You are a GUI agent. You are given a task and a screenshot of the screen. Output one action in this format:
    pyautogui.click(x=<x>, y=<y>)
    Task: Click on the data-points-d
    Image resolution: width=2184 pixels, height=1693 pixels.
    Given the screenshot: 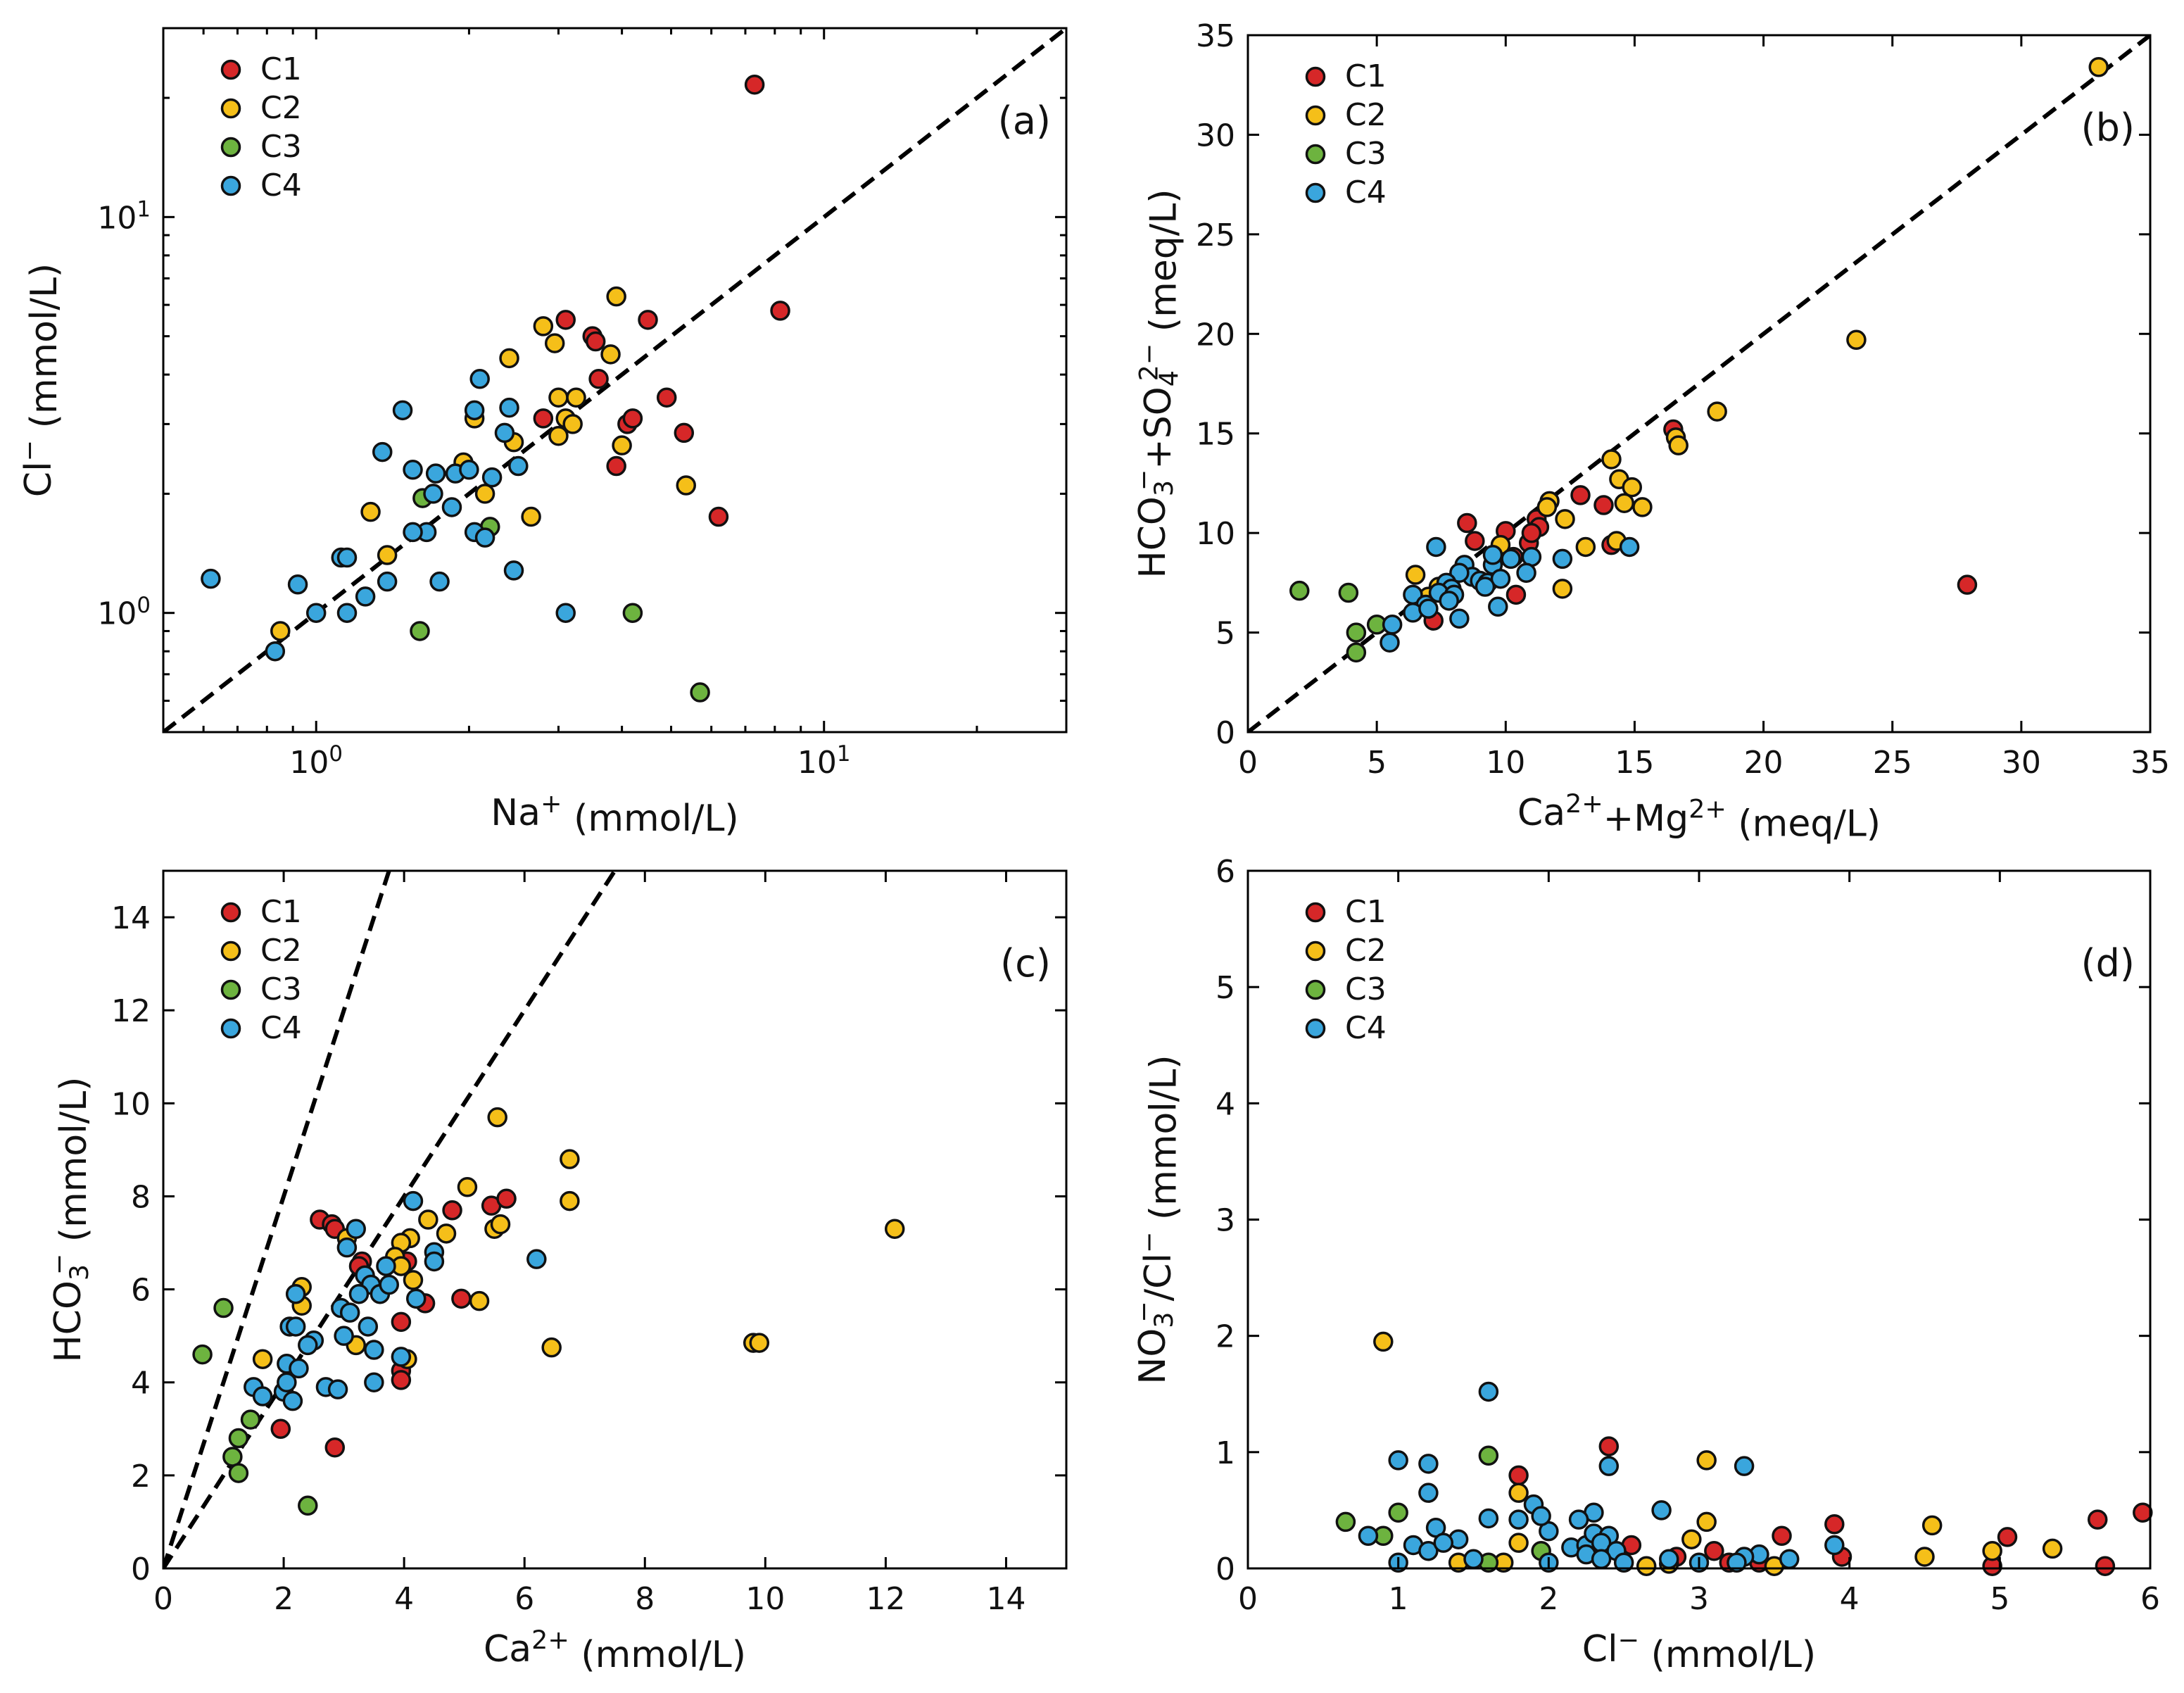 What is the action you would take?
    pyautogui.click(x=1744, y=1453)
    